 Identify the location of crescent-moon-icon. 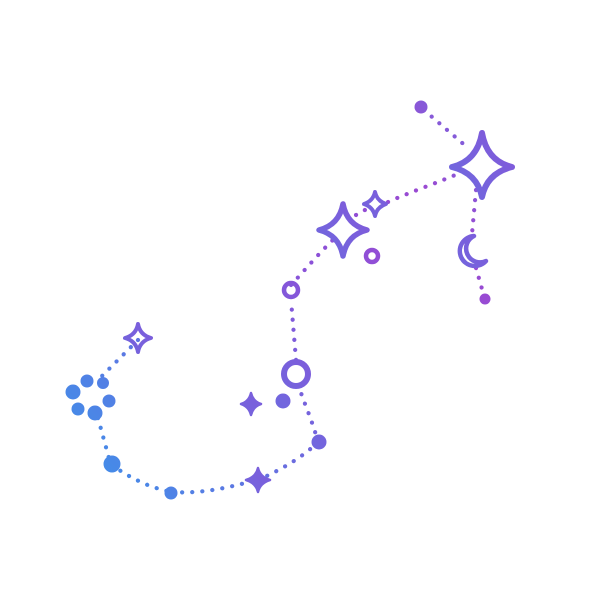
(473, 251).